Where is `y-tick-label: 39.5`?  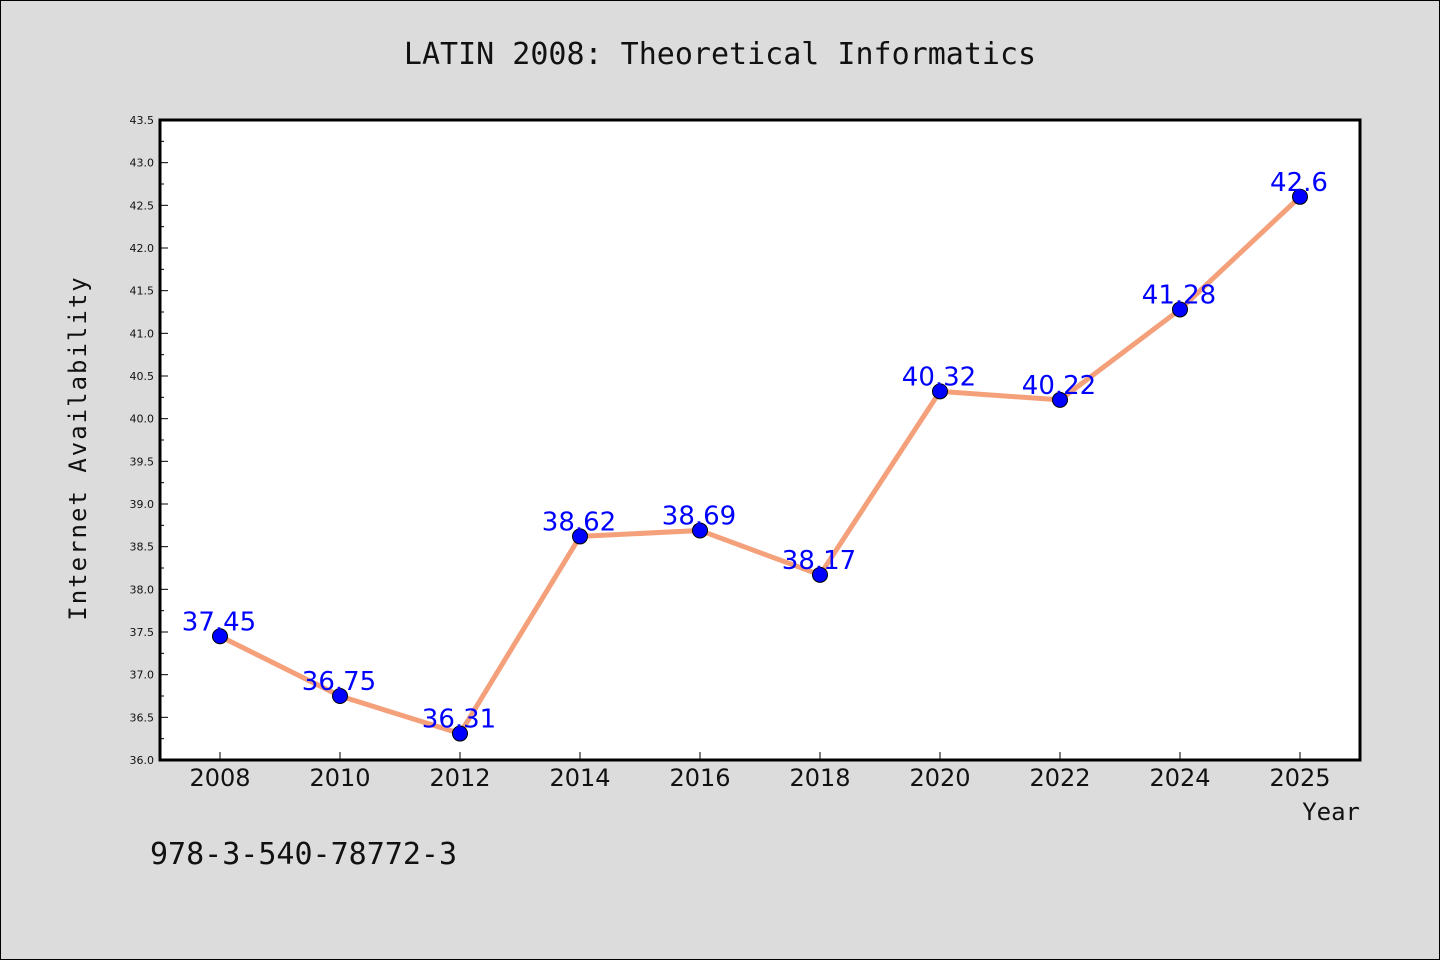
y-tick-label: 39.5 is located at coordinates (142, 461).